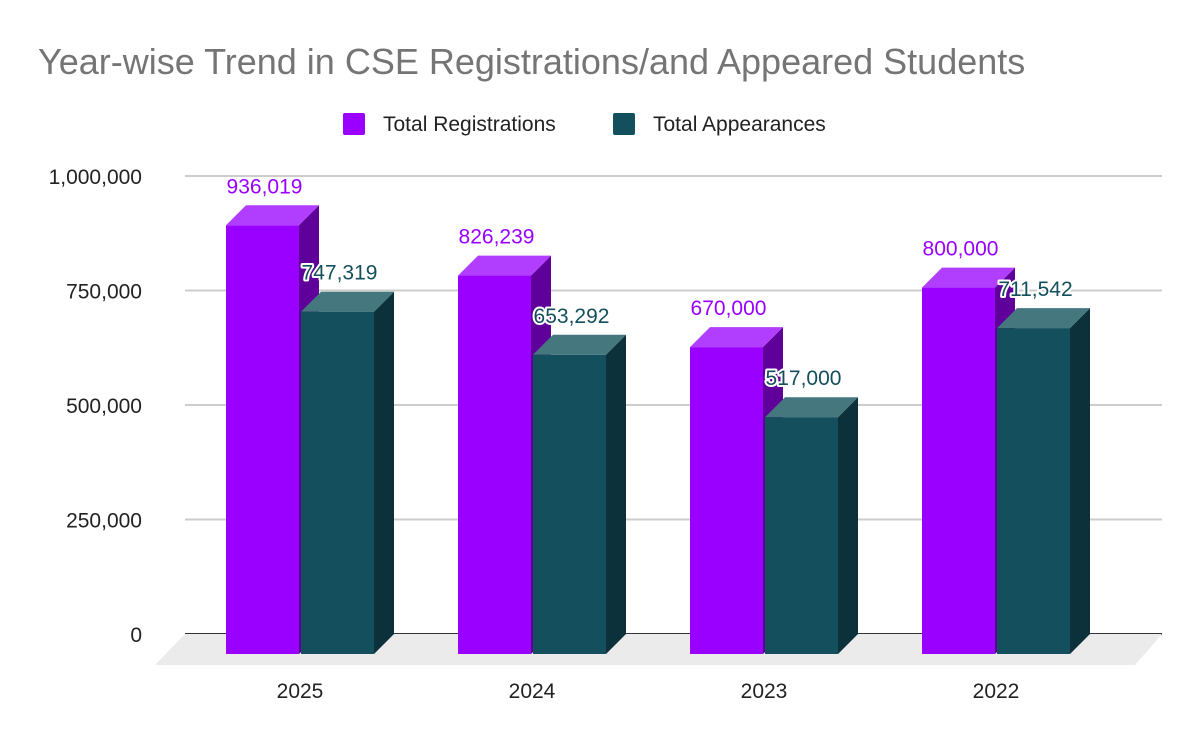  Describe the element at coordinates (584, 124) in the screenshot. I see `legend: Total Registrations Total Appearances` at that location.